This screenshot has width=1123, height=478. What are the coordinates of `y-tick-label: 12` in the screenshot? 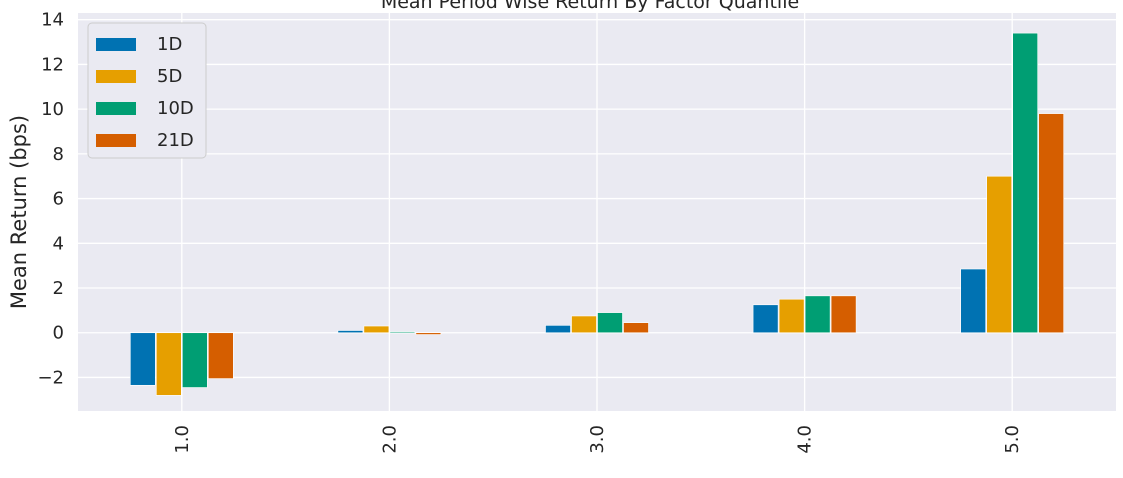 It's located at (52, 64).